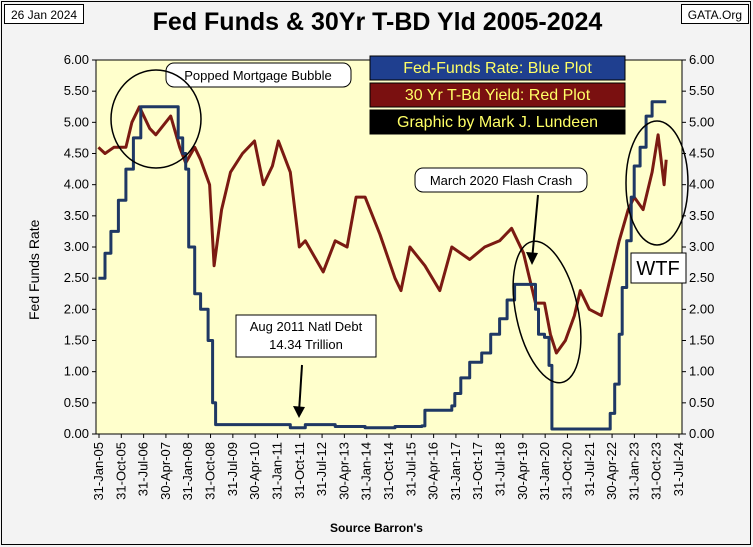 This screenshot has width=753, height=547. I want to click on annotation-box-bubble, so click(258, 75).